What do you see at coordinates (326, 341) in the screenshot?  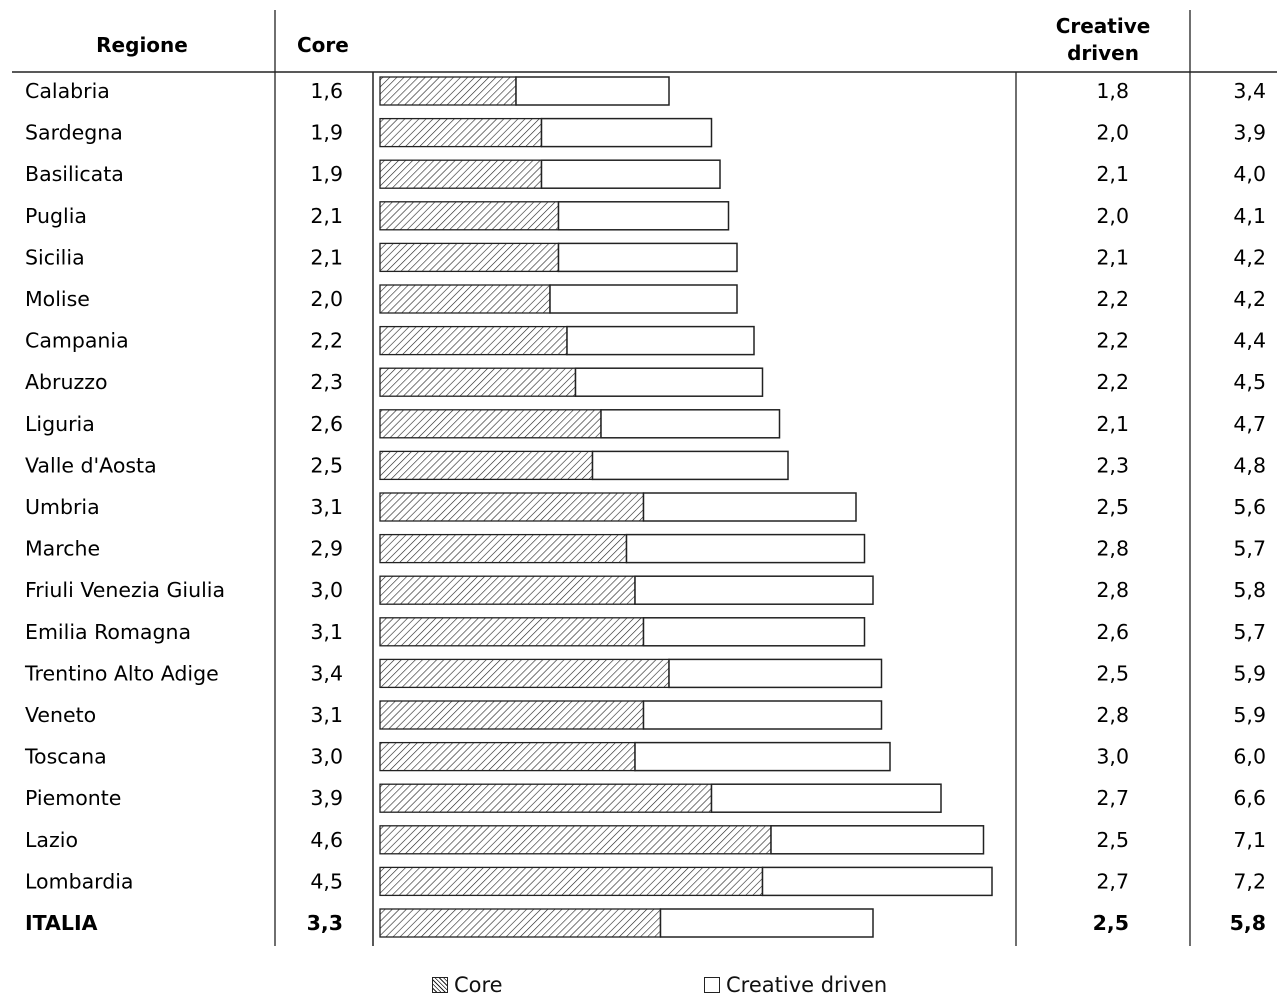 I see `core-value-label: 2,2` at bounding box center [326, 341].